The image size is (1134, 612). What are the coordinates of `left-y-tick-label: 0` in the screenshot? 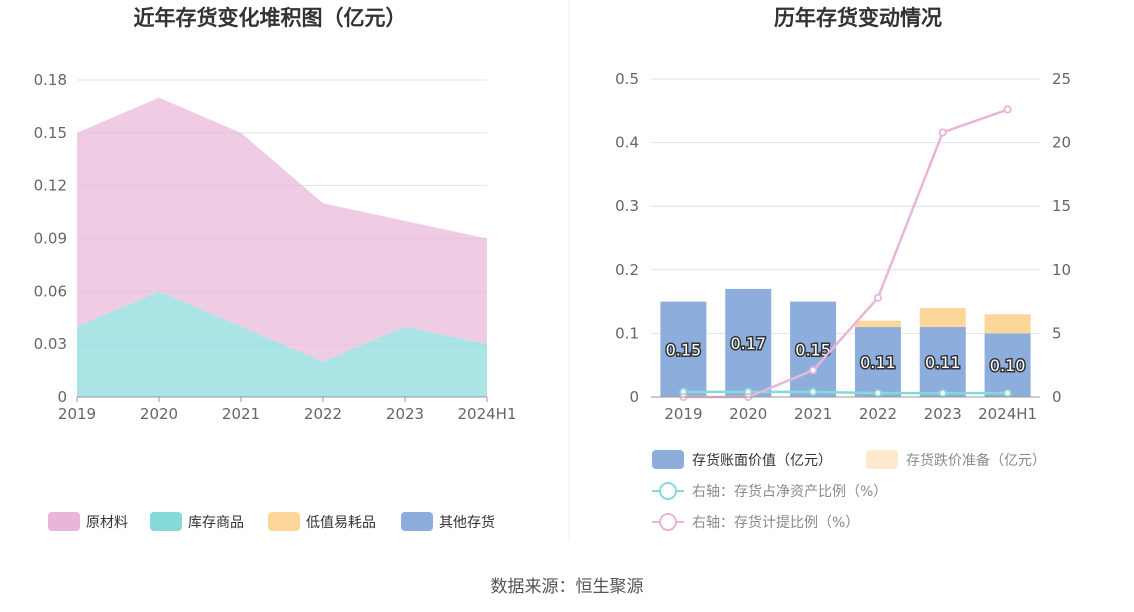 It's located at (62, 397).